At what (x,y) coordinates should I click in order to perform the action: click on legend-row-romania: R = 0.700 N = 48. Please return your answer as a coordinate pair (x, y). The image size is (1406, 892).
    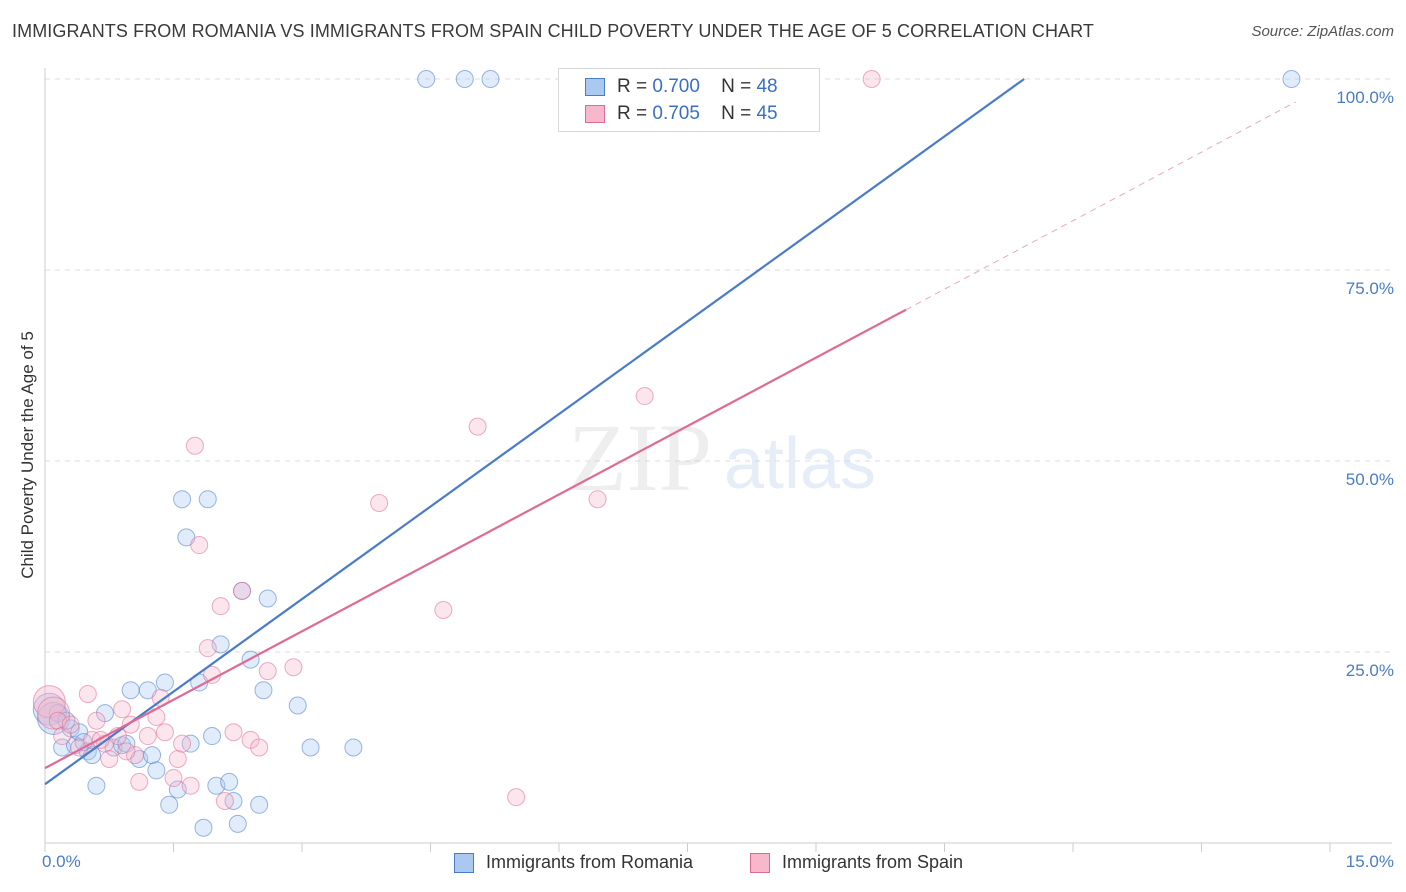
    Looking at the image, I should click on (681, 87).